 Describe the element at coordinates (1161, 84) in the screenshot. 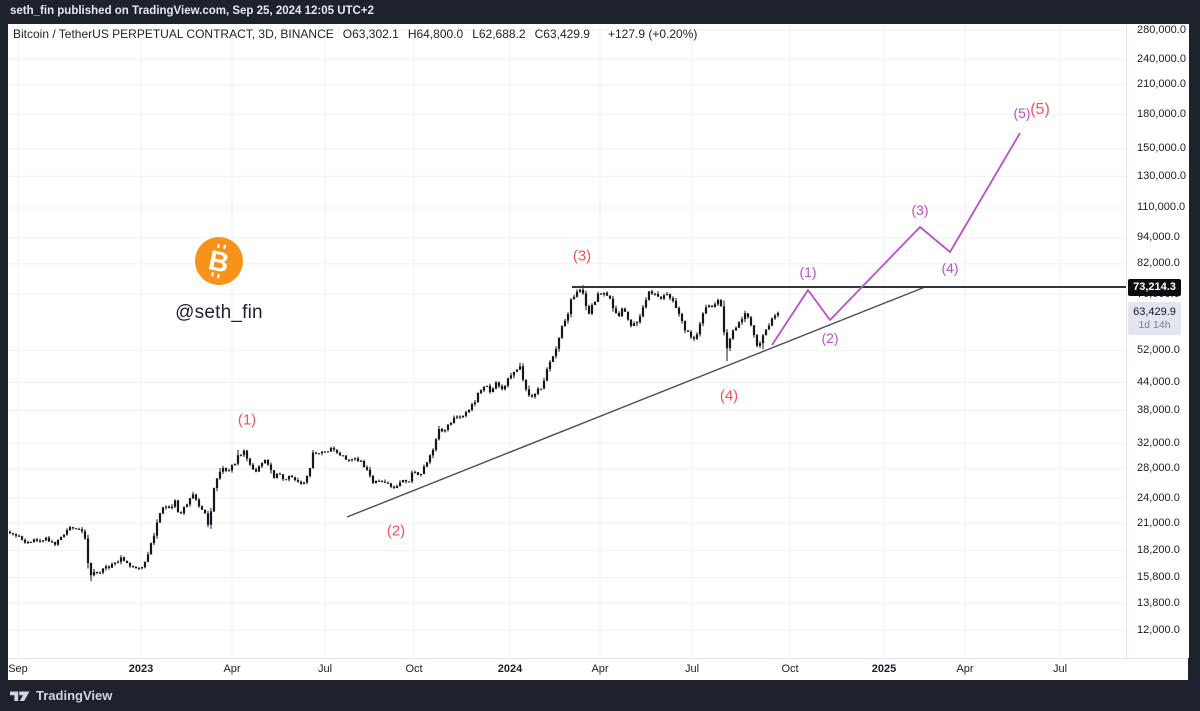

I see `price-tick-label: 210,000.0` at that location.